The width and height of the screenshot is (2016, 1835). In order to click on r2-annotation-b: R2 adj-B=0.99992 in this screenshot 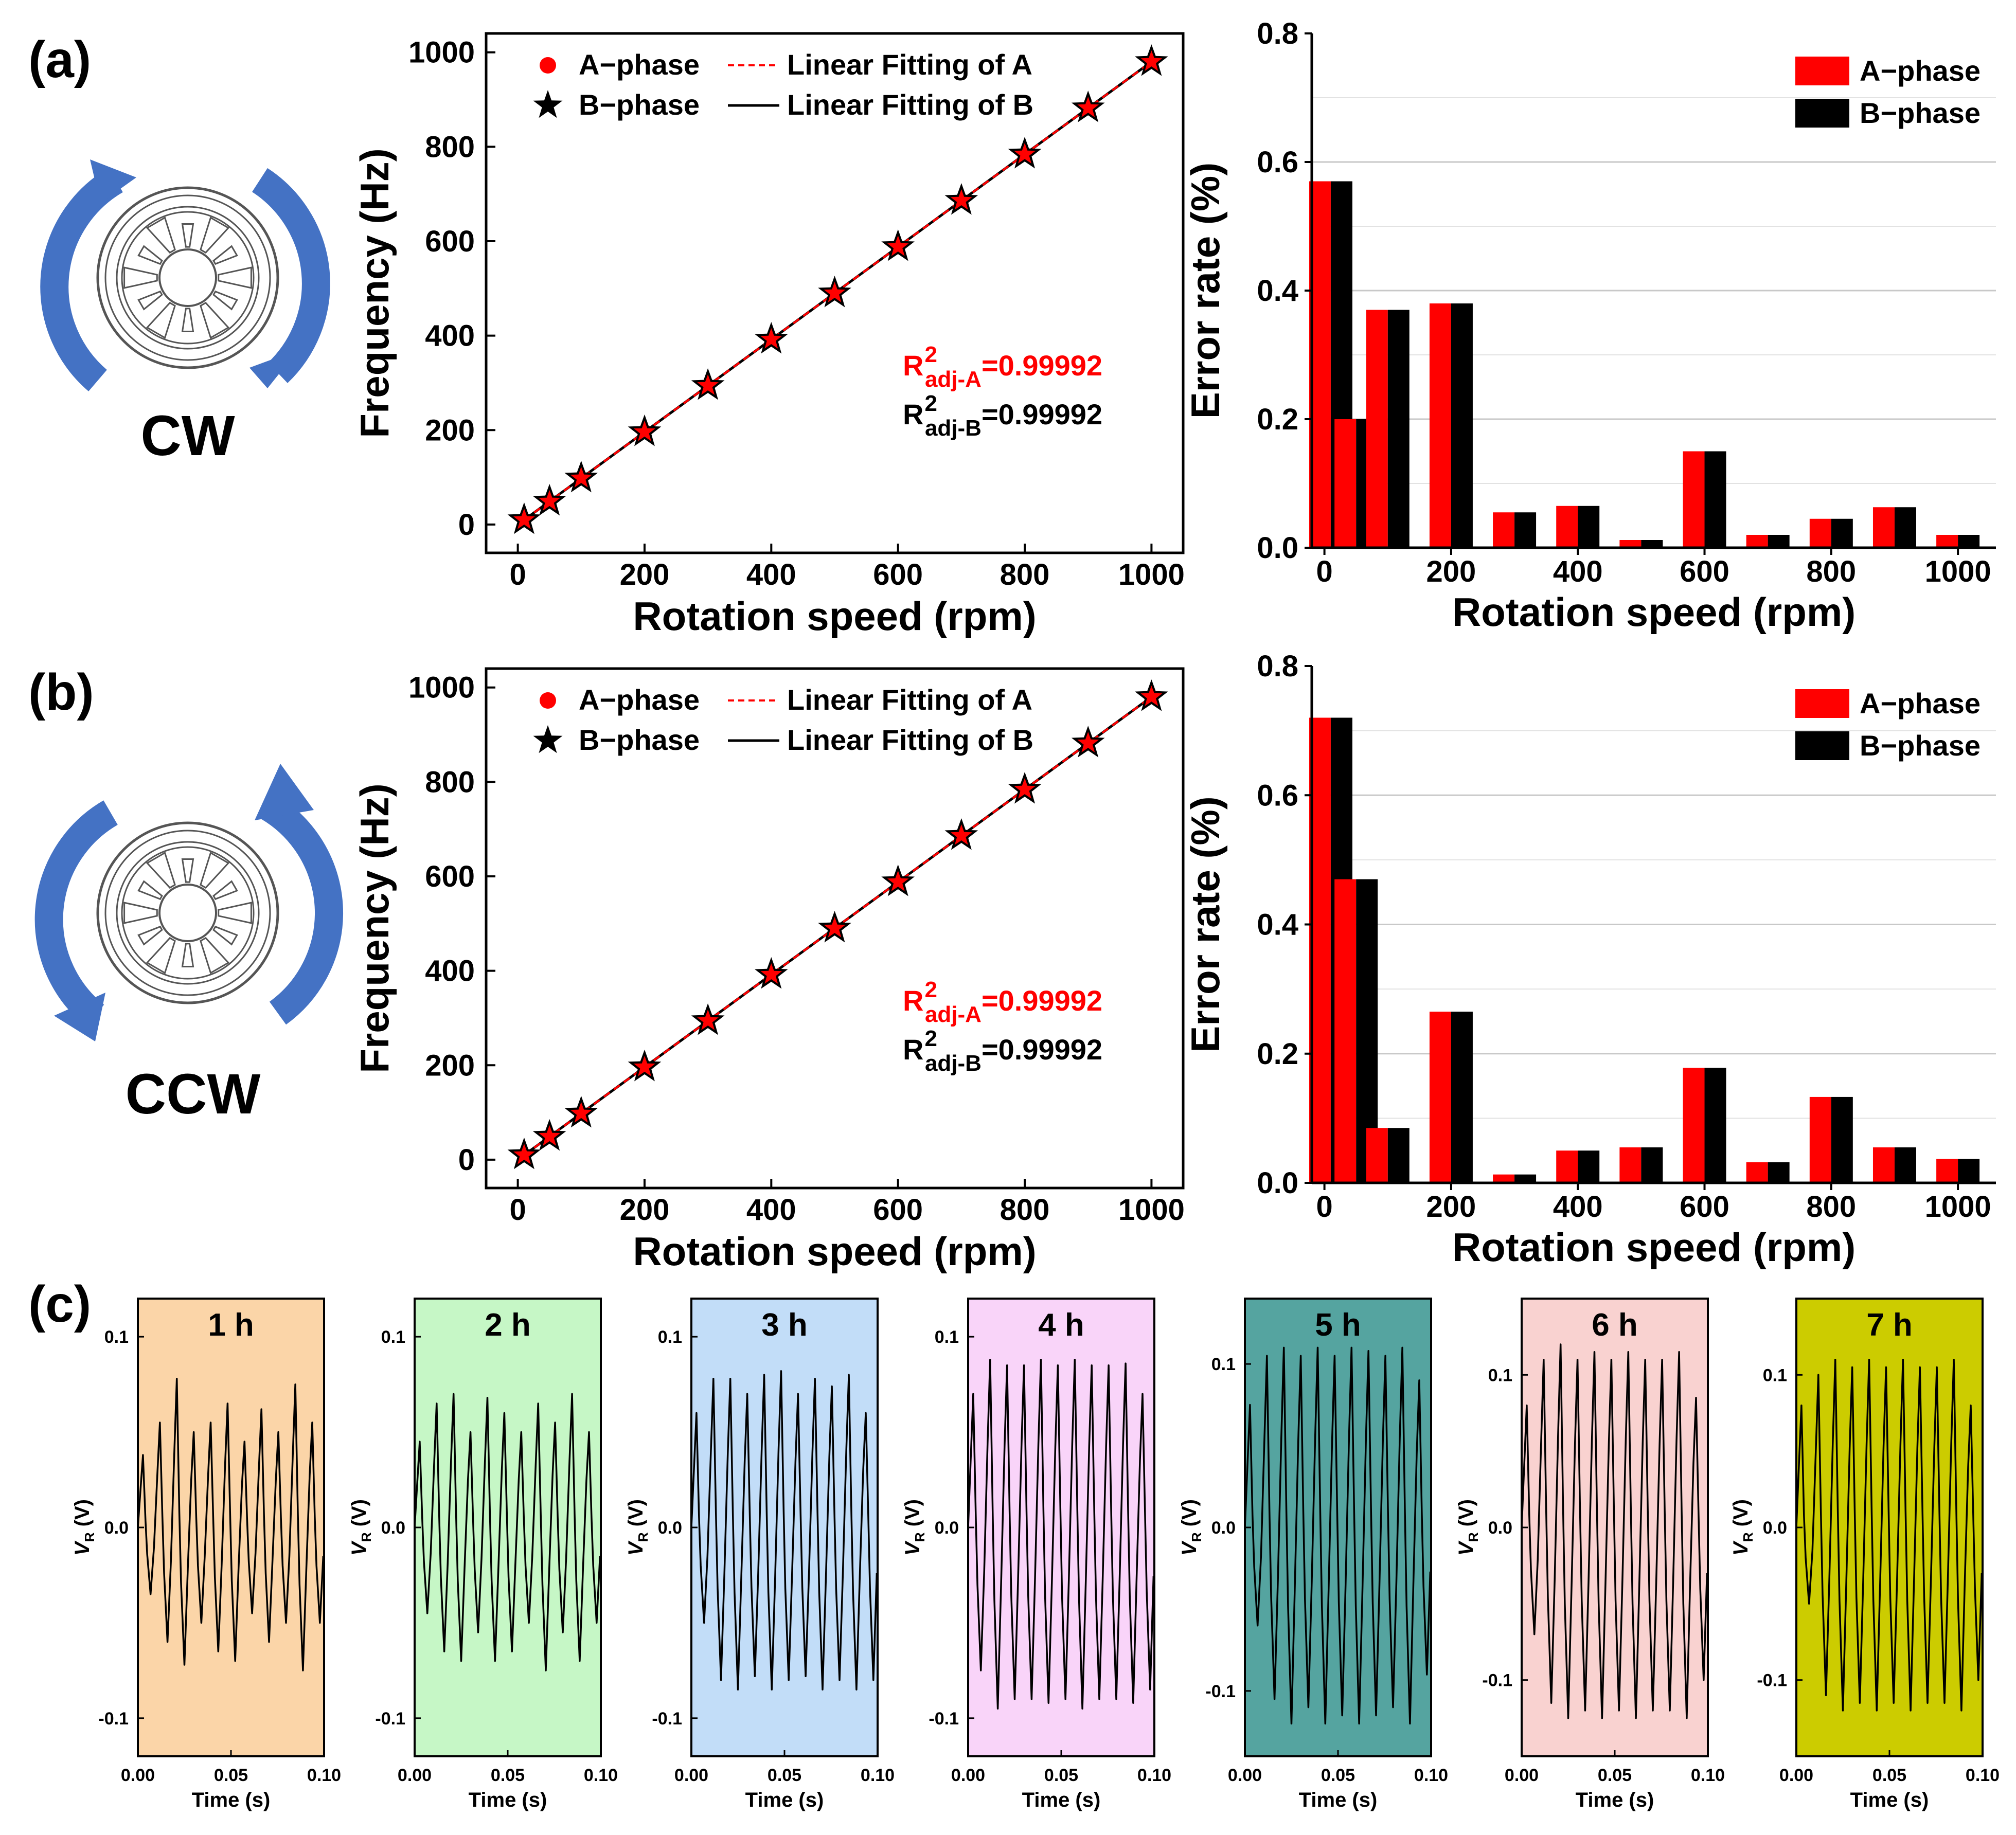, I will do `click(1002, 1051)`.